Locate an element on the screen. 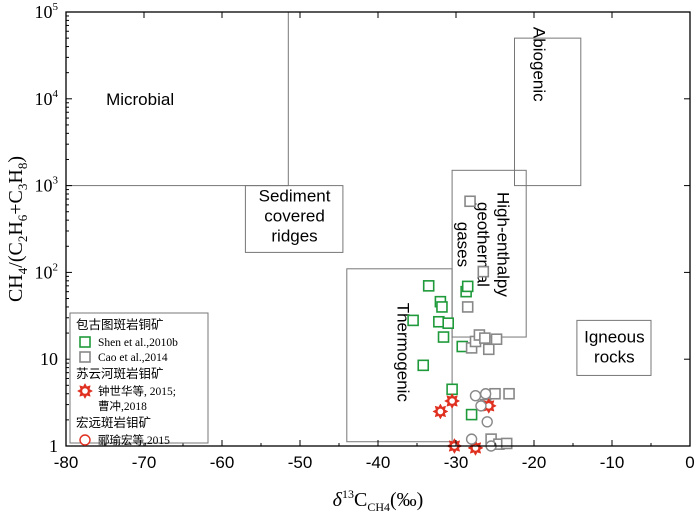  field-box-abiogenic is located at coordinates (548, 112).